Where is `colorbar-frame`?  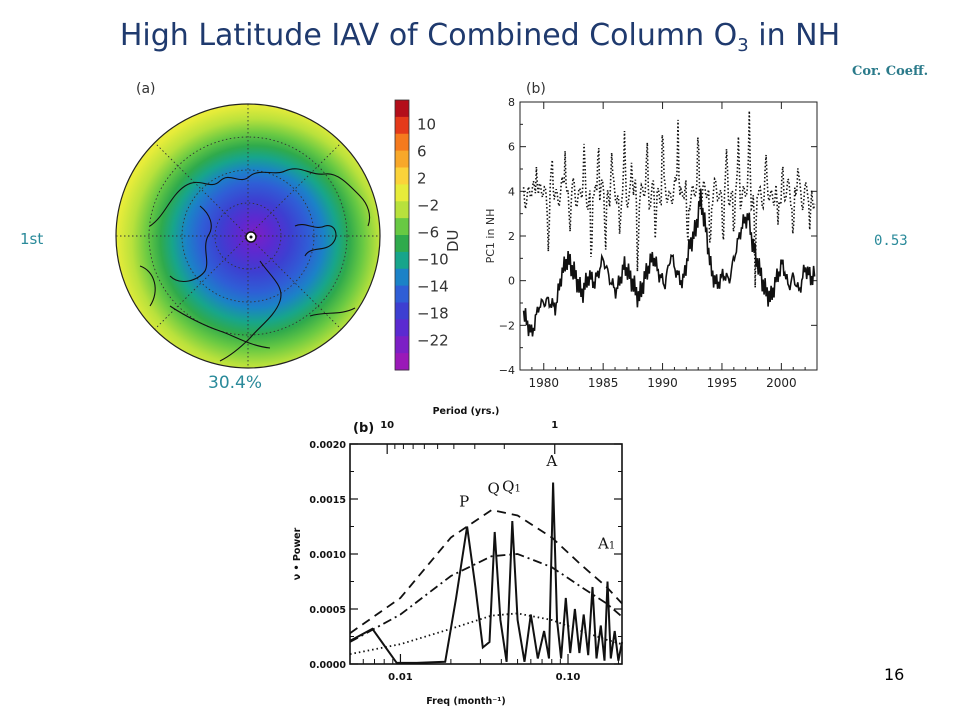 colorbar-frame is located at coordinates (402, 235).